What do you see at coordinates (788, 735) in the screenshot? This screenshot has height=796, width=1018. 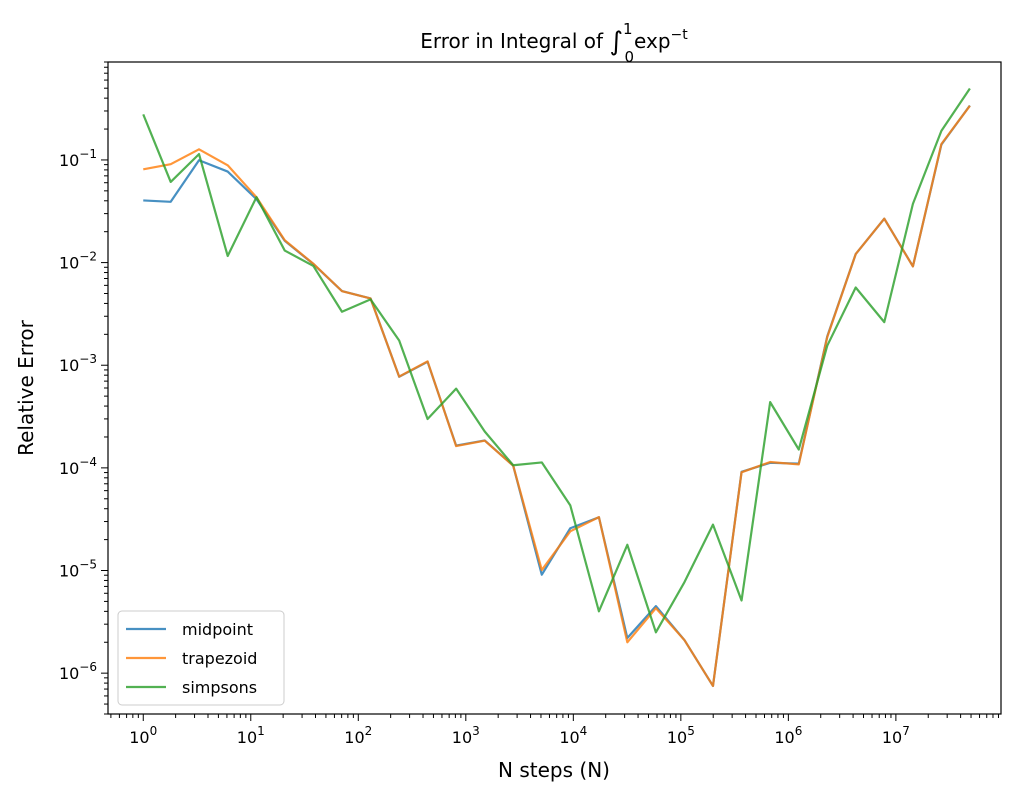 I see `x-tick-label: 10⁶` at bounding box center [788, 735].